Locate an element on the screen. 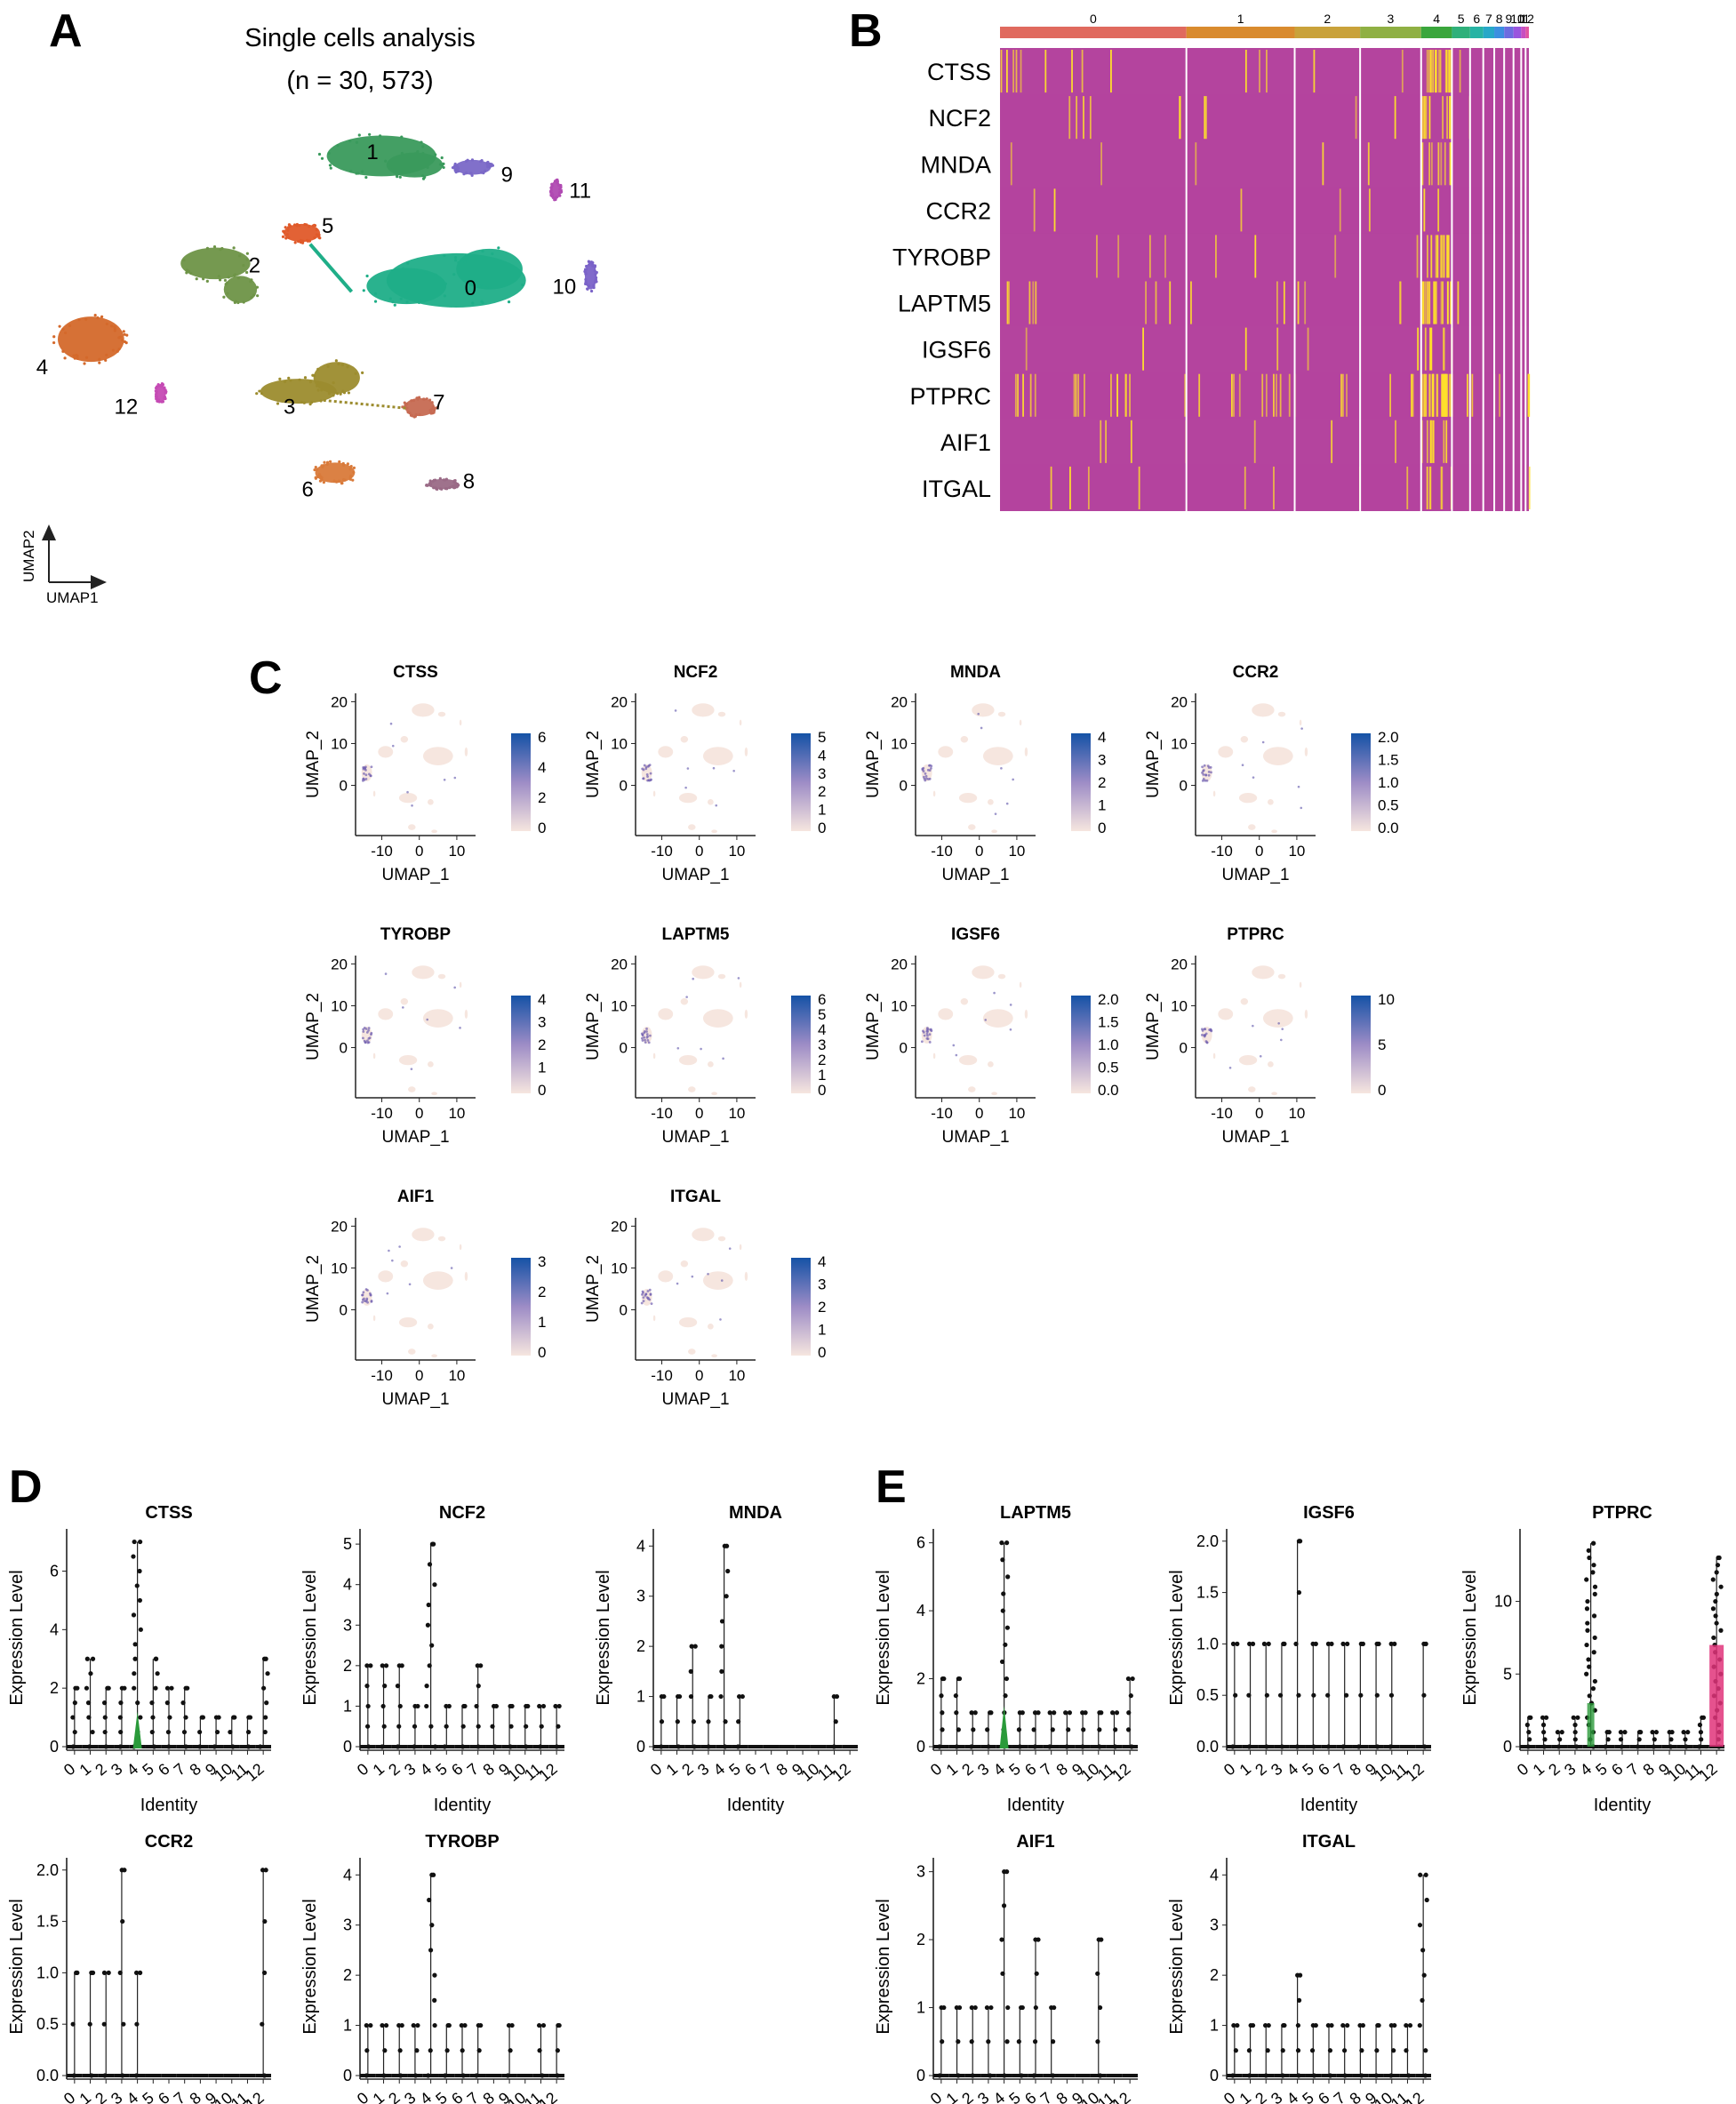 This screenshot has width=1736, height=2104. feature-colorbar-label: 4 is located at coordinates (542, 767).